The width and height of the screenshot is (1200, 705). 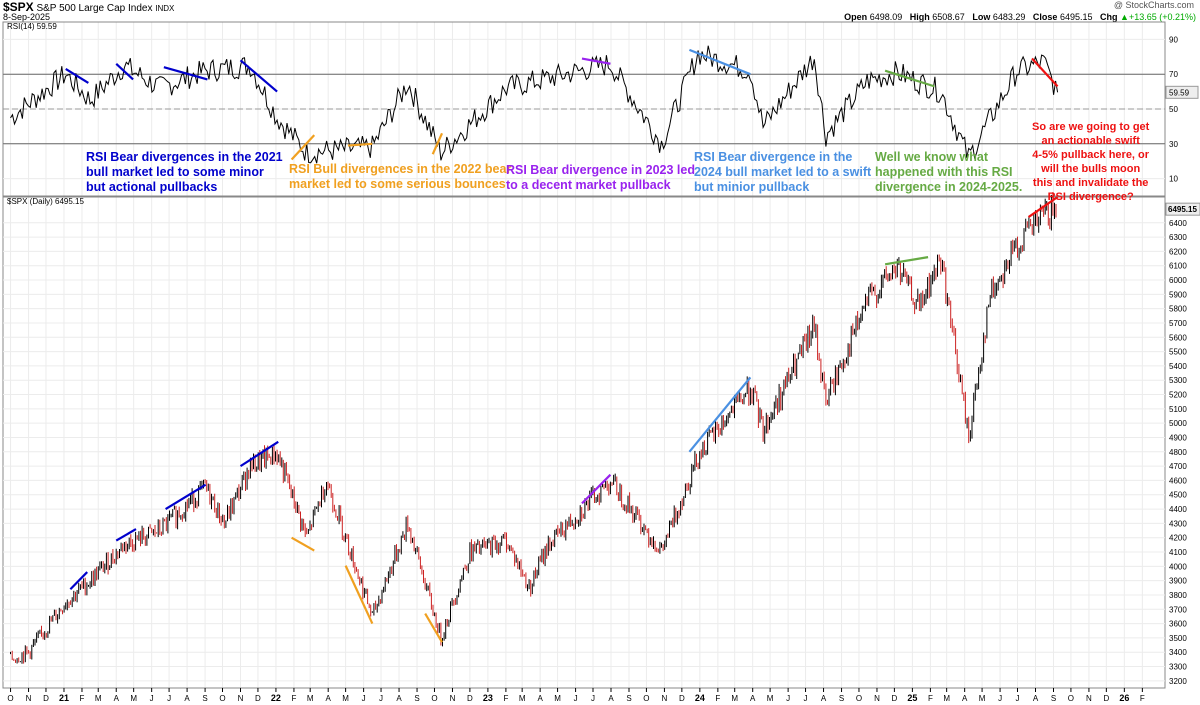 What do you see at coordinates (1178, 309) in the screenshot?
I see `price-tick-label: 5800` at bounding box center [1178, 309].